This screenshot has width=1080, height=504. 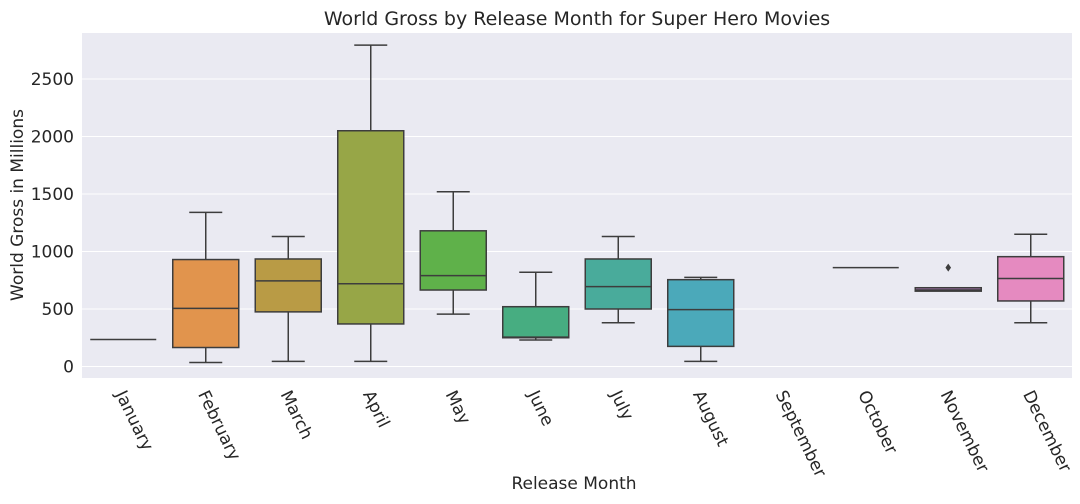 I want to click on y-axis-label: World Gross in Millions, so click(x=18, y=205).